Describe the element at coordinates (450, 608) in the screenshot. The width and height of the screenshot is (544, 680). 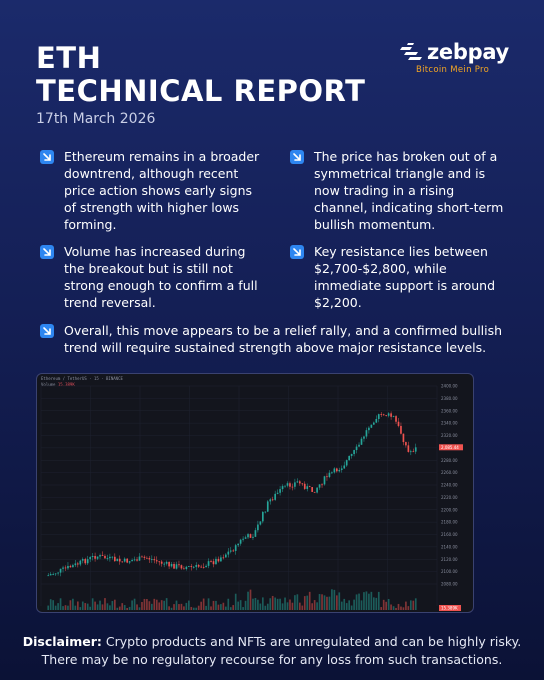
I see `volume-tag` at that location.